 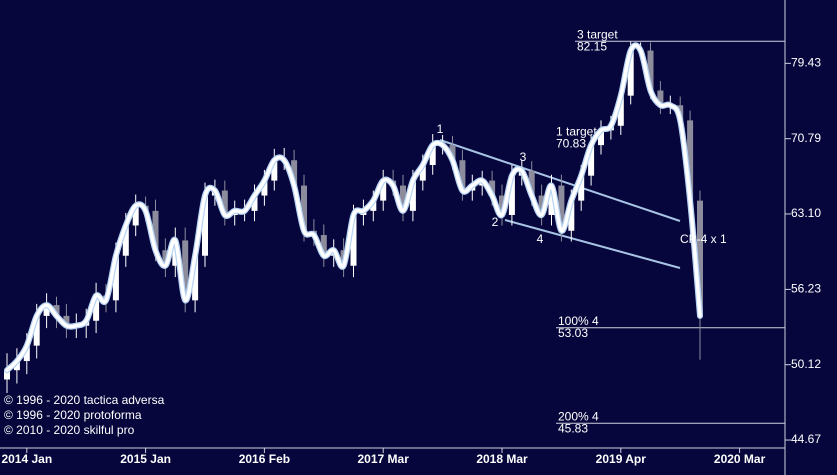 What do you see at coordinates (806, 439) in the screenshot?
I see `y-tick-label: 44.67` at bounding box center [806, 439].